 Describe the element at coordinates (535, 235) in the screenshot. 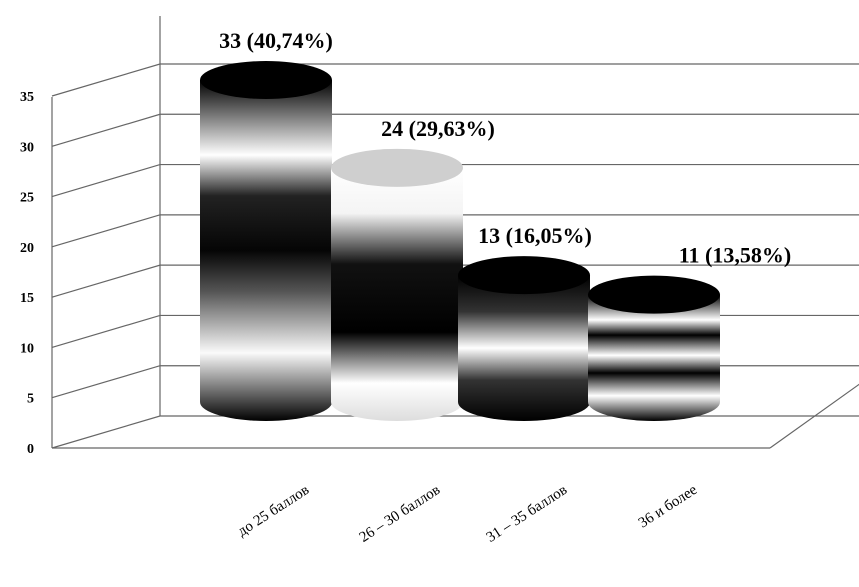

I see `data-label: 13 (16,05%)` at that location.